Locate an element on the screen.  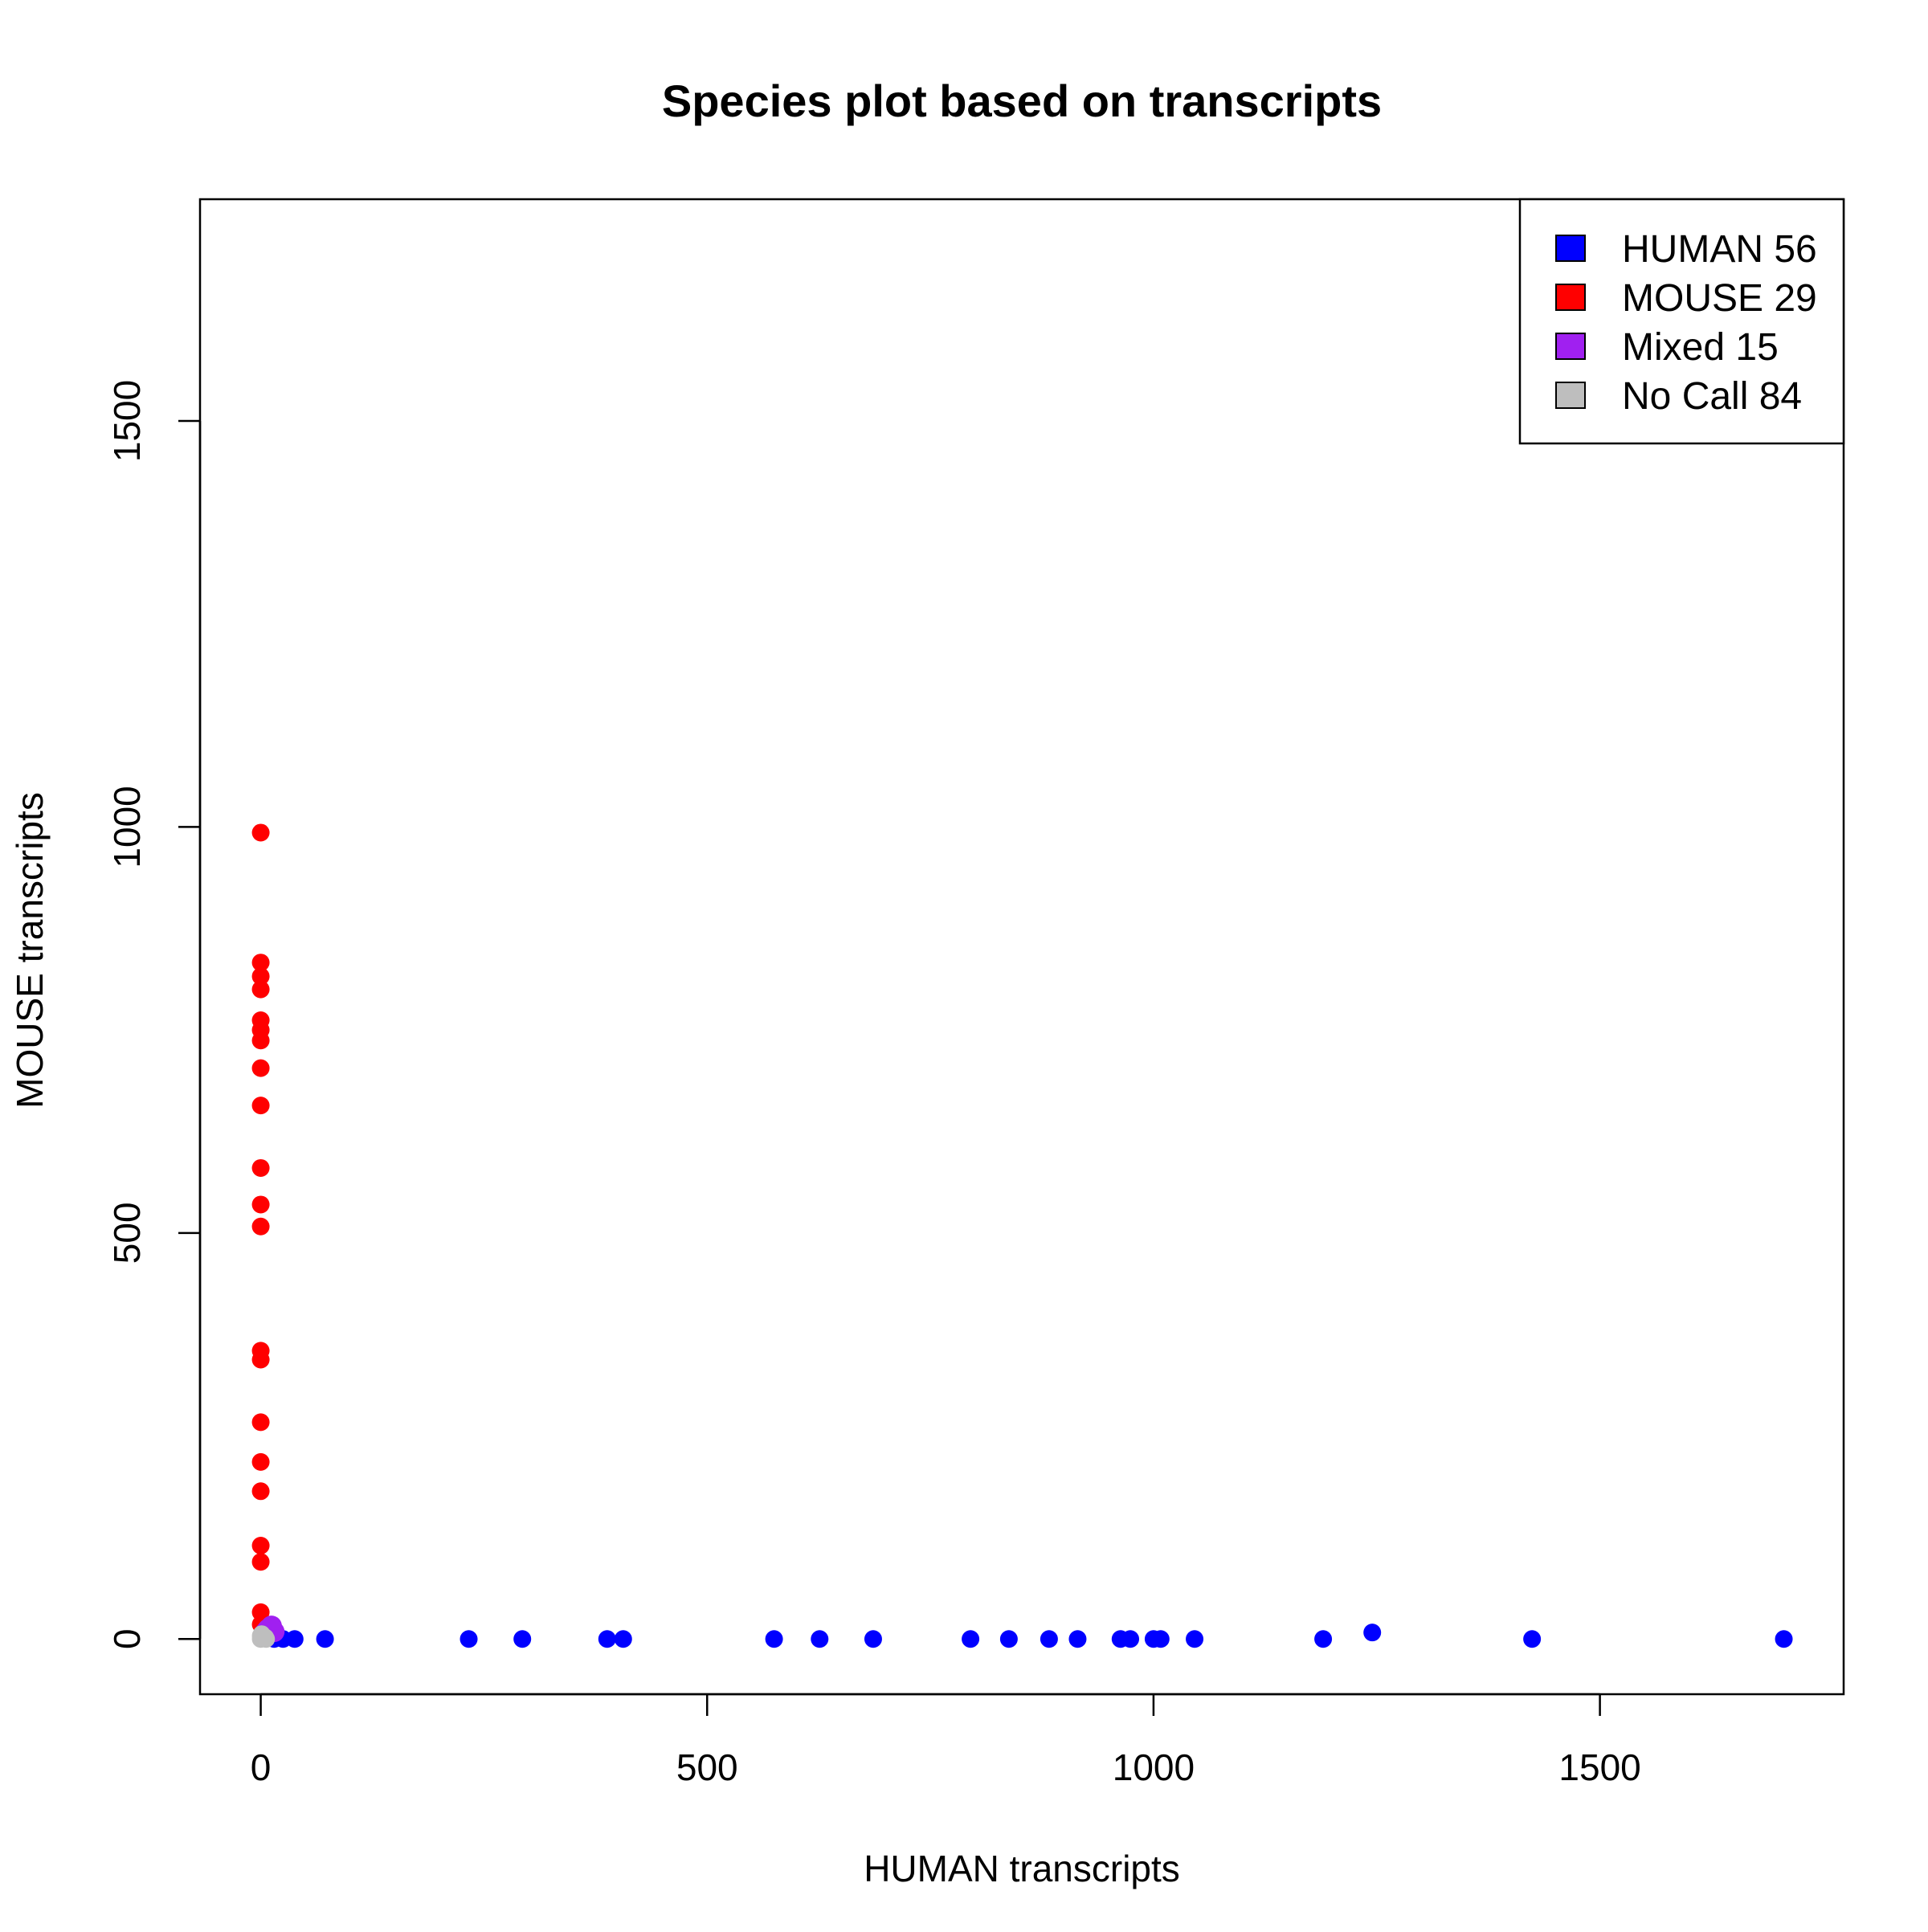
legend: HUMAN 56 MOUSE 29 Mixed 15 No Call 84 is located at coordinates (1681, 321).